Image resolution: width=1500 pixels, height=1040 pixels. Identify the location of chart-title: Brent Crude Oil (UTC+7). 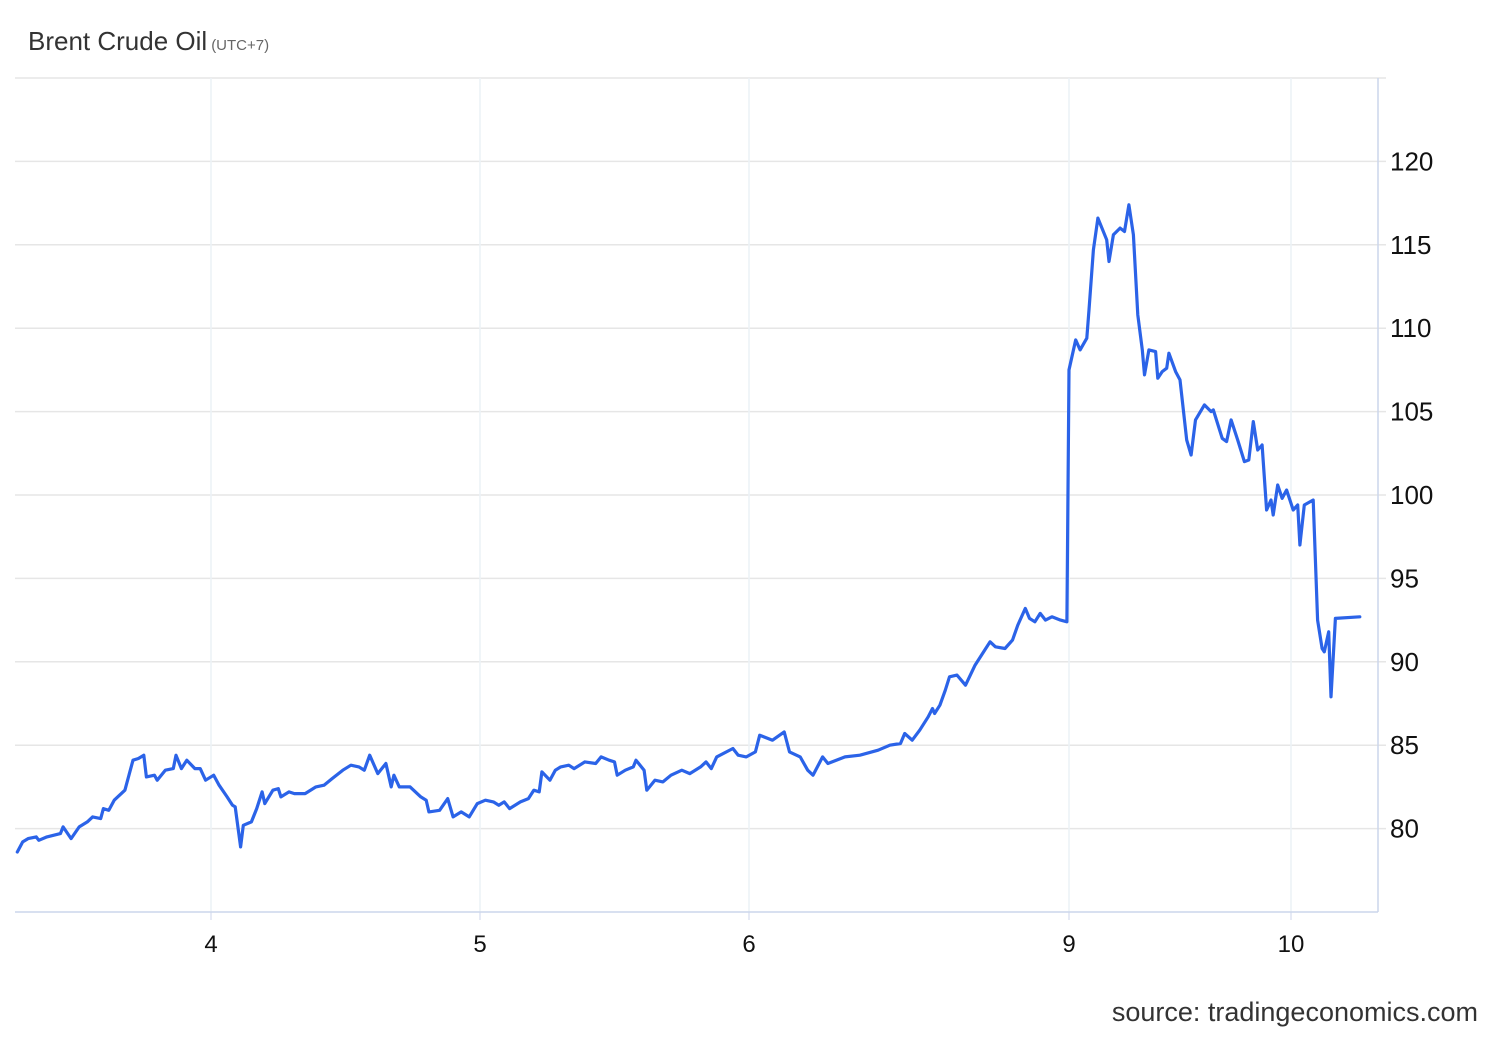
(148, 41).